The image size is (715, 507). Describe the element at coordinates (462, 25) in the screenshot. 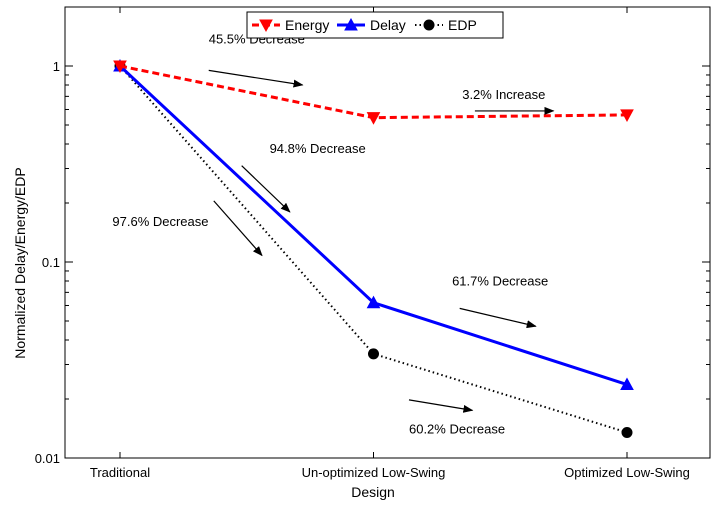

I see `legend-label-edp: EDP` at that location.